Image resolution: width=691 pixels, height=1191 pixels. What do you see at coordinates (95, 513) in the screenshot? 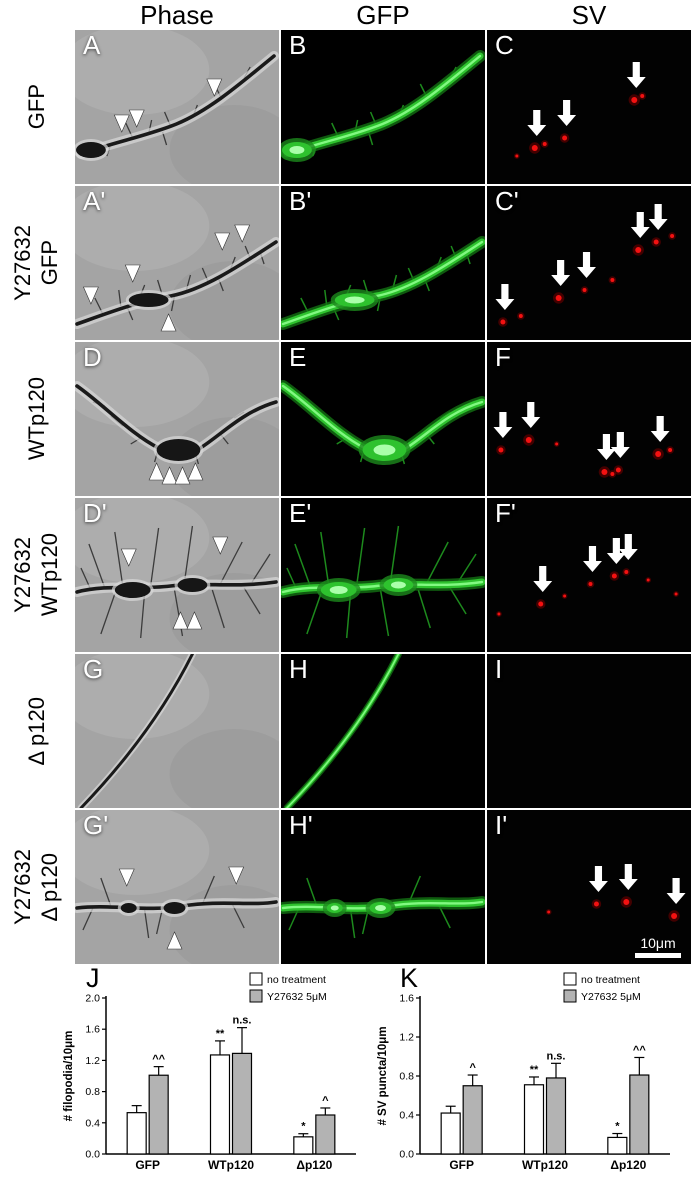
I see `panel-letter: D'` at bounding box center [95, 513].